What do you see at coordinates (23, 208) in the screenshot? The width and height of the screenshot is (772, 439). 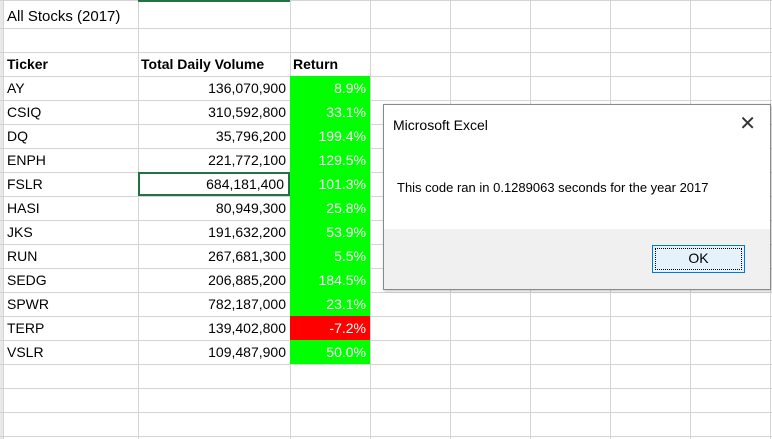 I see `ticker-cell: HASI` at bounding box center [23, 208].